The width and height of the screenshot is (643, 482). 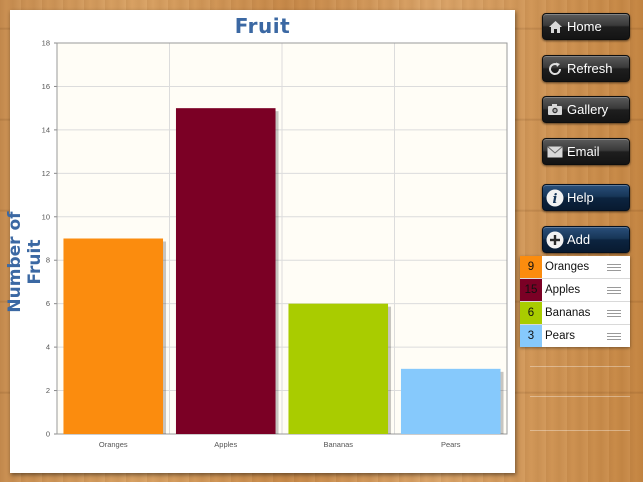 What do you see at coordinates (46, 216) in the screenshot?
I see `y-tick-label: 10` at bounding box center [46, 216].